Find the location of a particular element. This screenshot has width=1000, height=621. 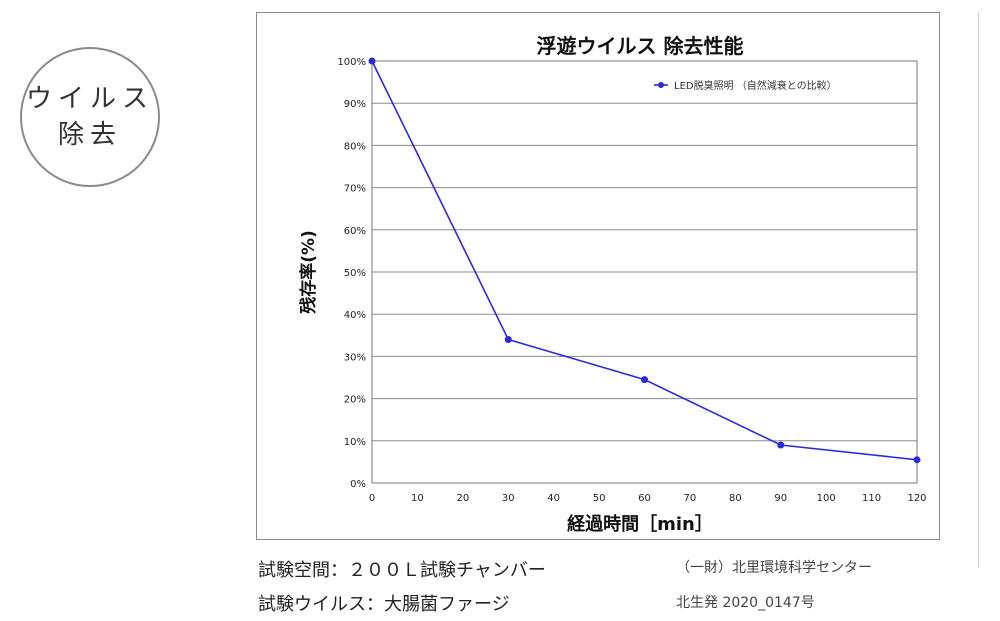

virus-removal-badge: ウイルス 除去 is located at coordinates (90, 117).